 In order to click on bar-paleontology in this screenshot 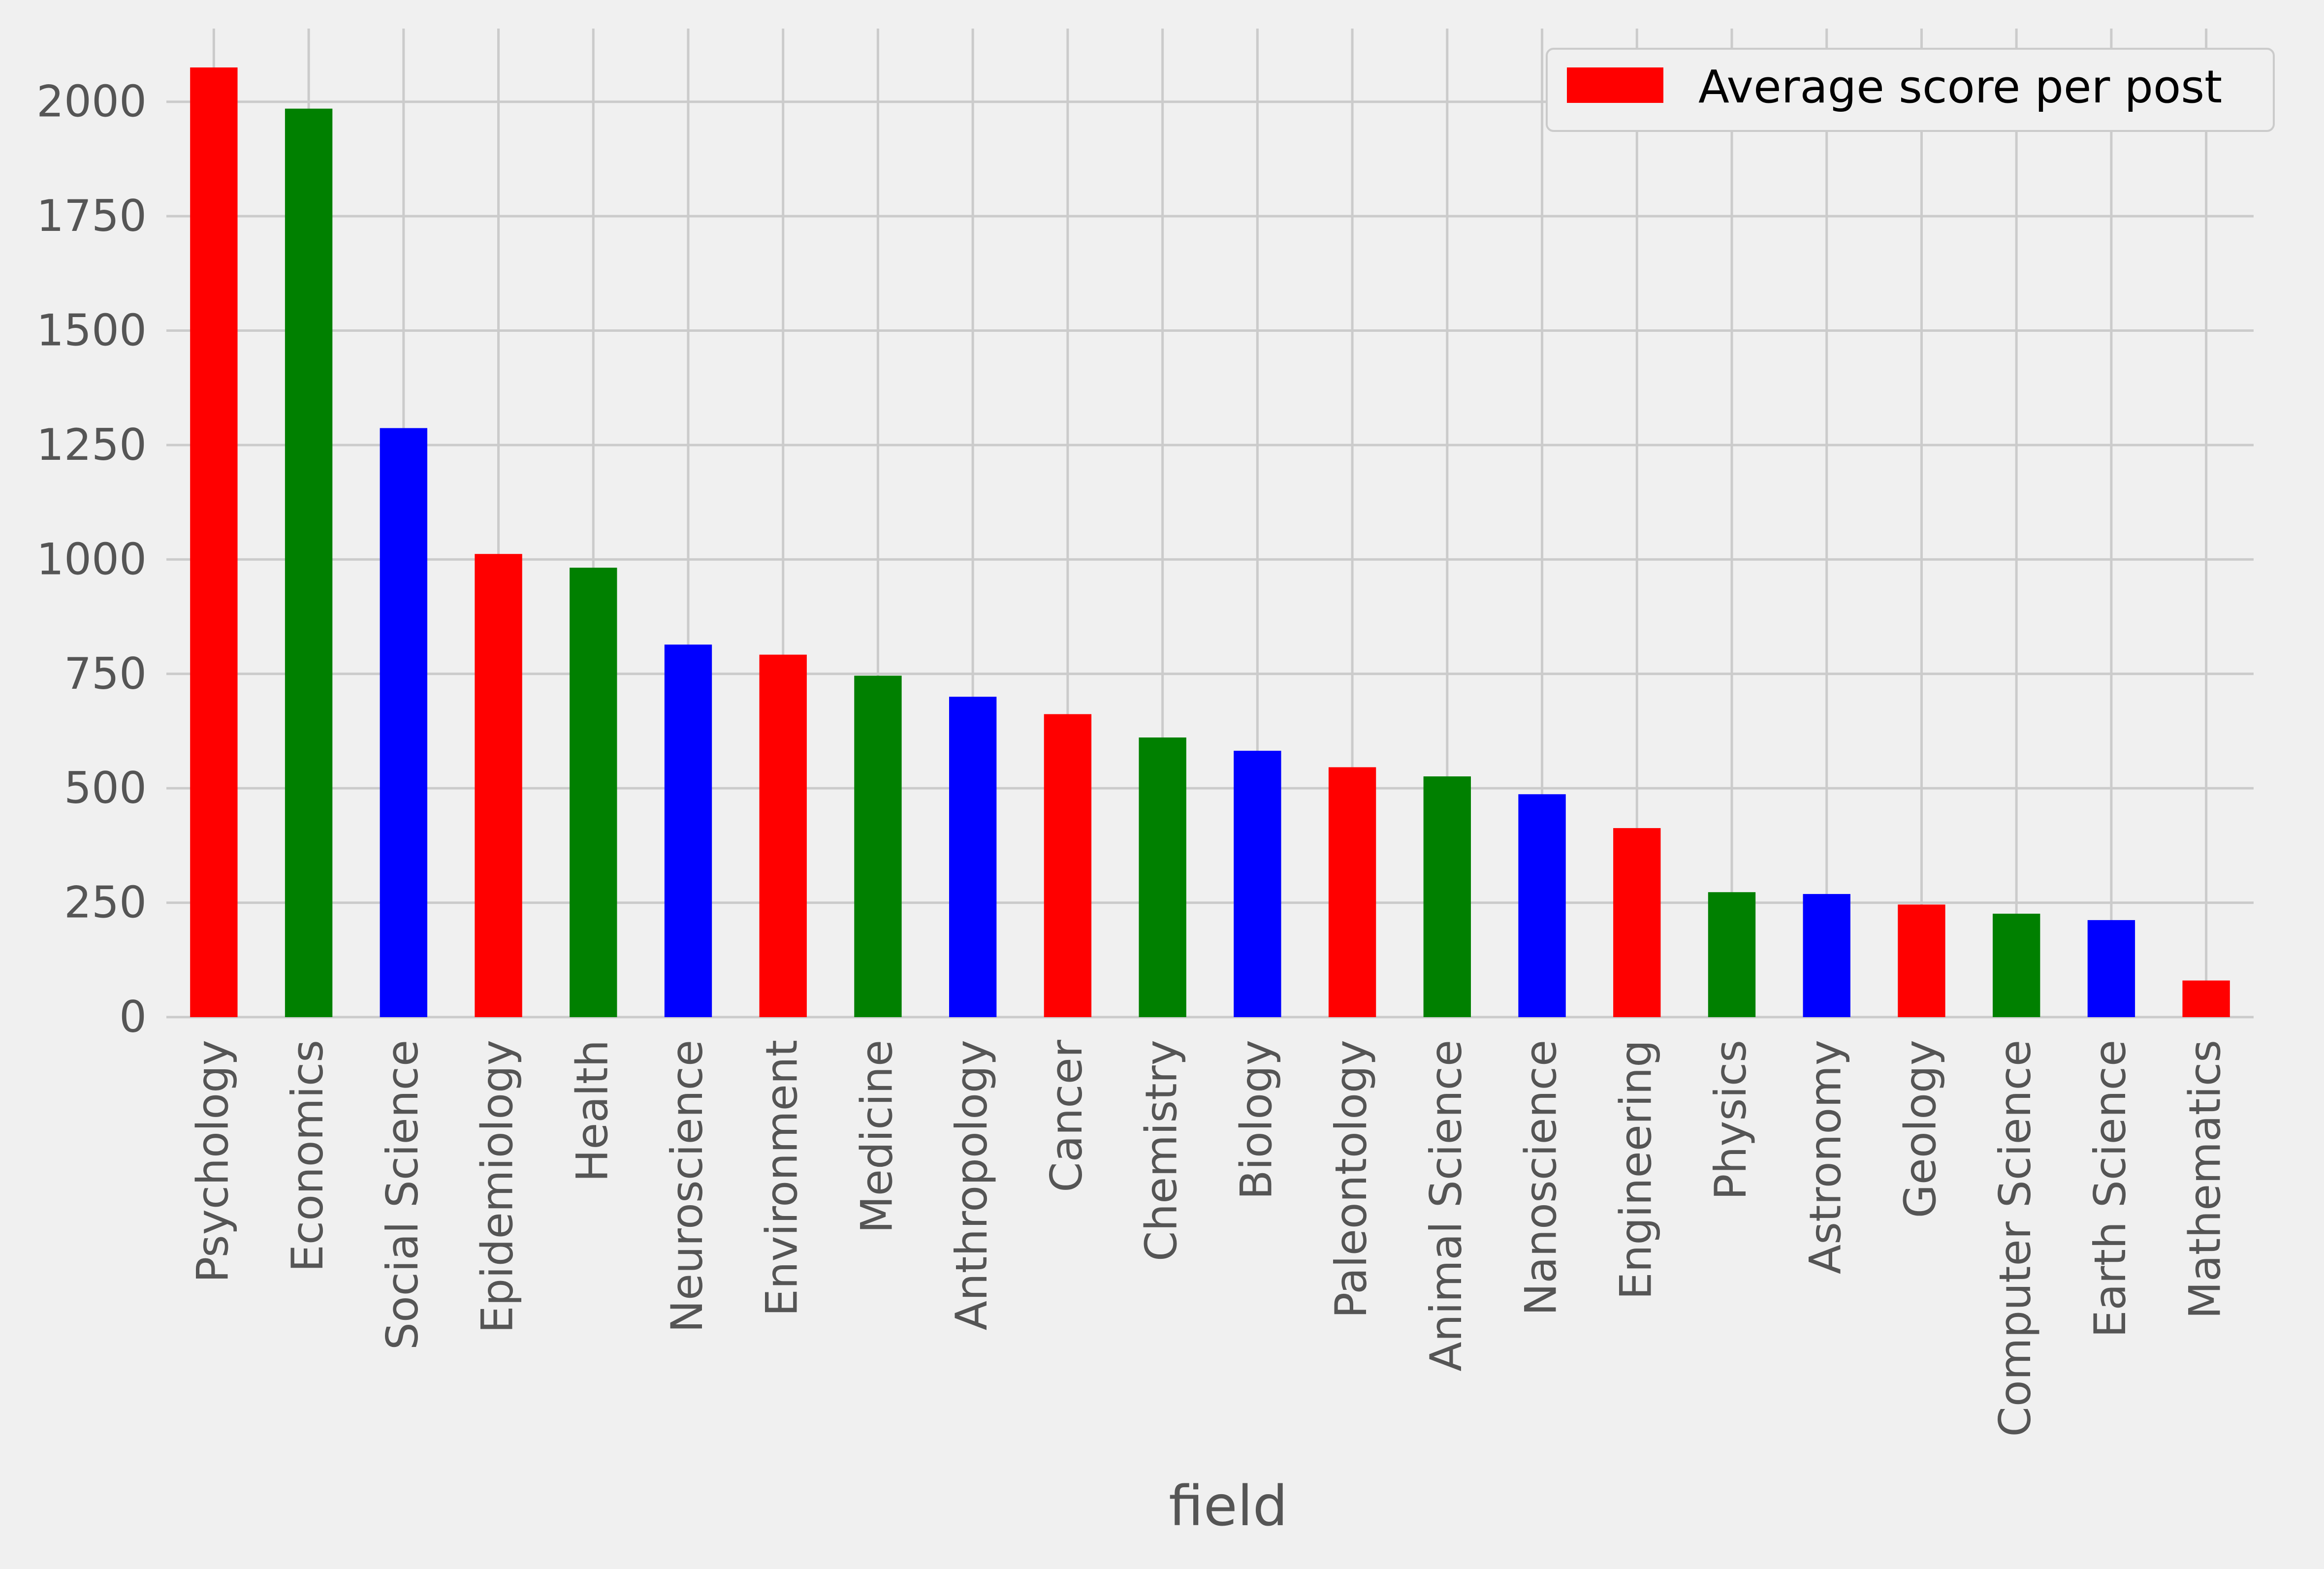, I will do `click(1352, 892)`.